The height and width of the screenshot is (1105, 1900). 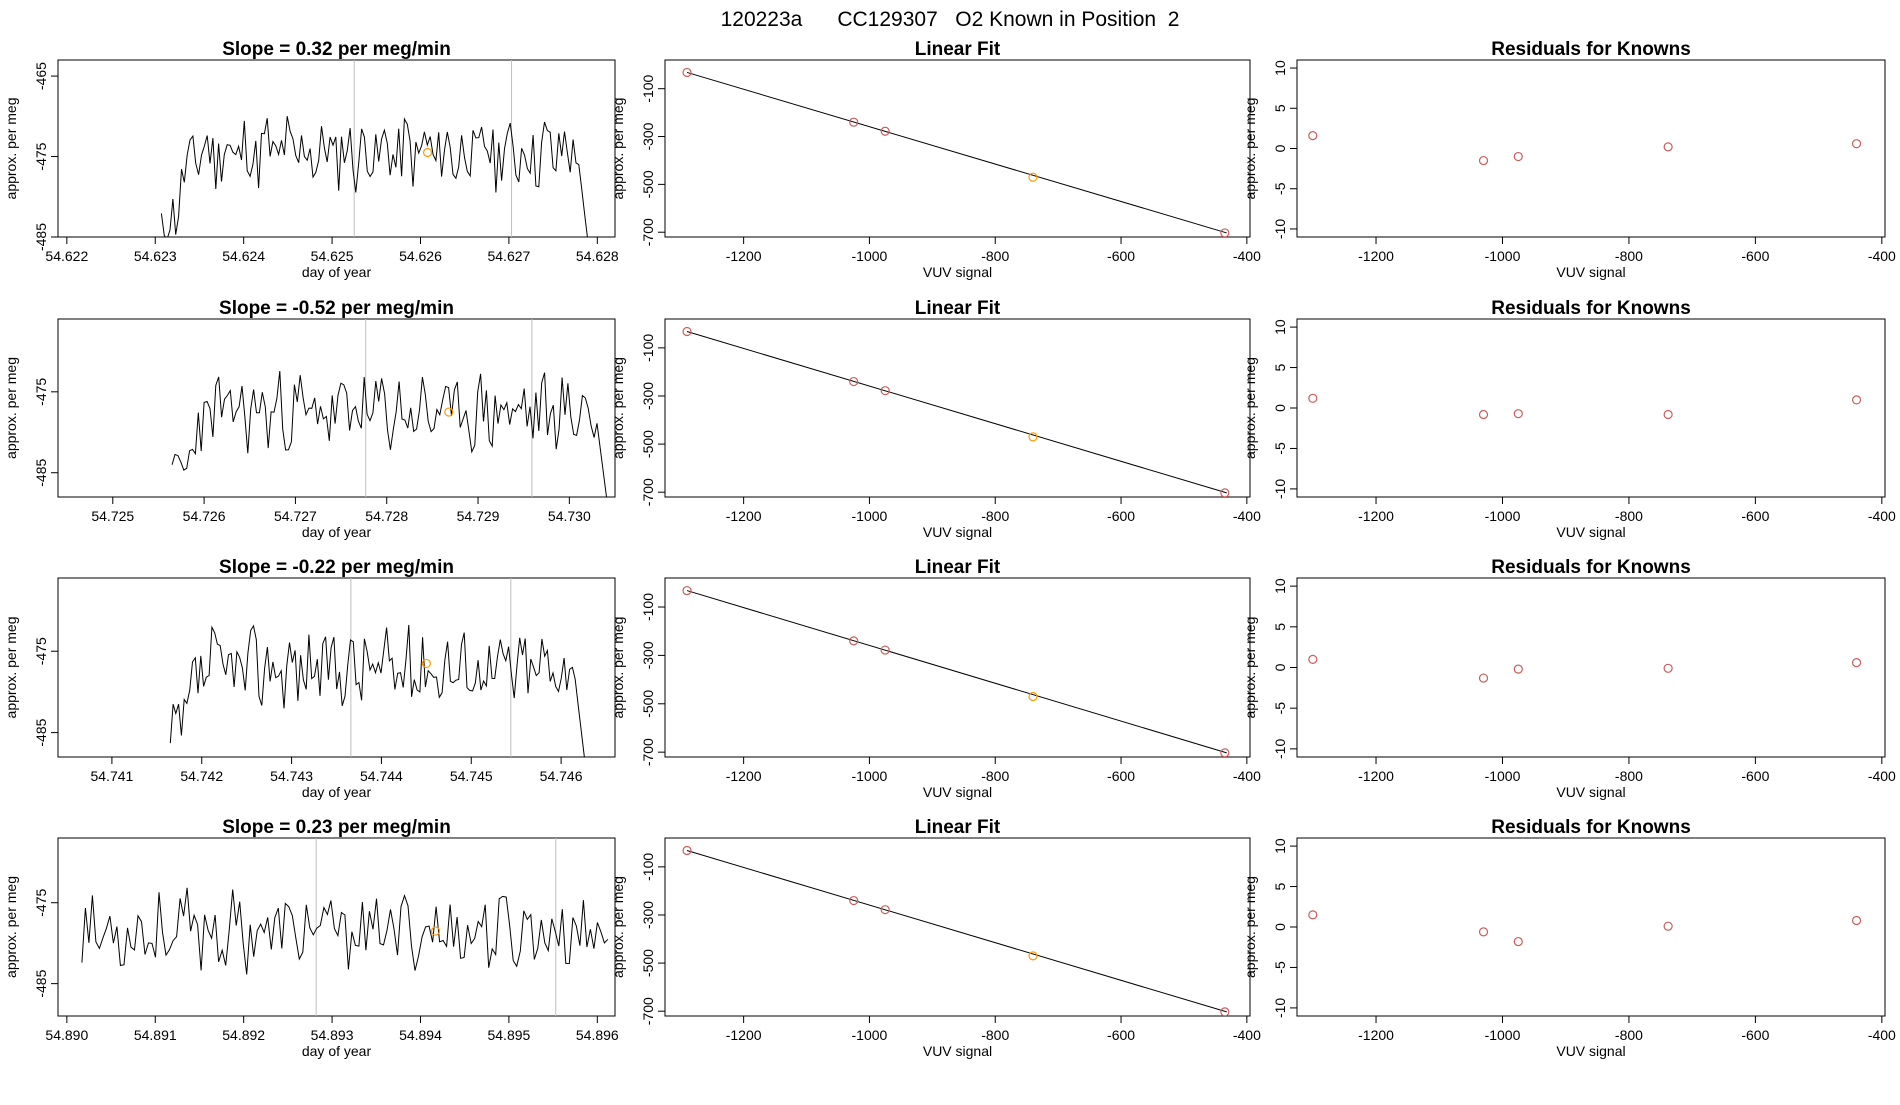 What do you see at coordinates (478, 516) in the screenshot?
I see `x-tick-label: 54.729` at bounding box center [478, 516].